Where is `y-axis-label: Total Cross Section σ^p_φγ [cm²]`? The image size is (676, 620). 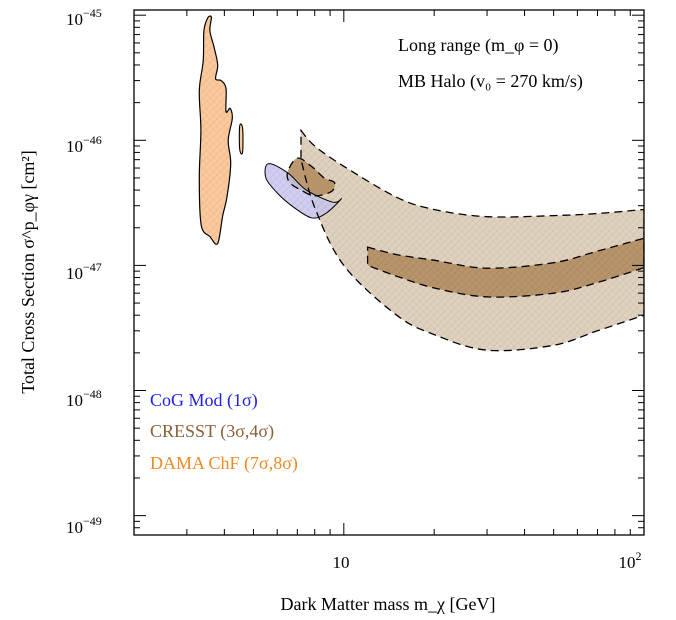 y-axis-label: Total Cross Section σ^p_φγ [cm²] is located at coordinates (28, 272).